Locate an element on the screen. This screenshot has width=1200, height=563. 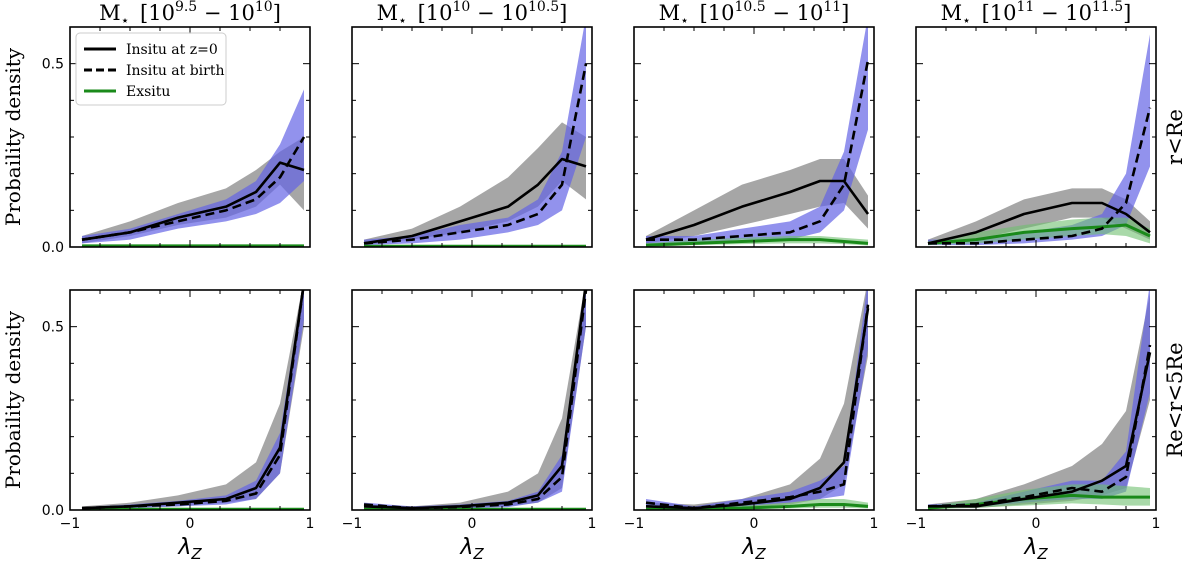
panel-r1-c3: −1 0 1 λZ is located at coordinates (1033, 426).